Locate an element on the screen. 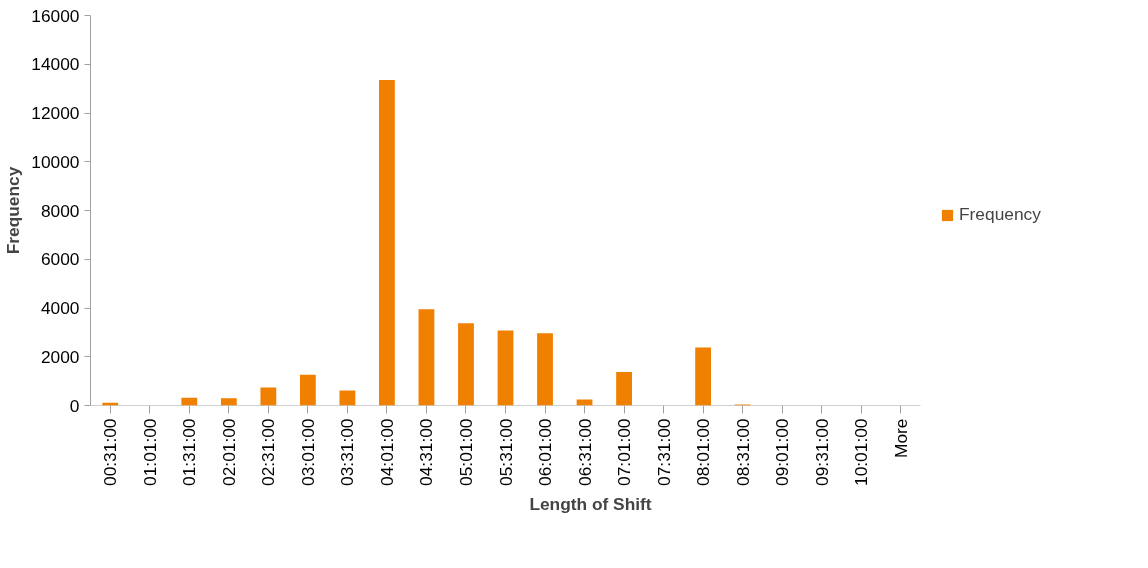 The height and width of the screenshot is (568, 1148). x-tick-label: 00:31:00 is located at coordinates (110, 452).